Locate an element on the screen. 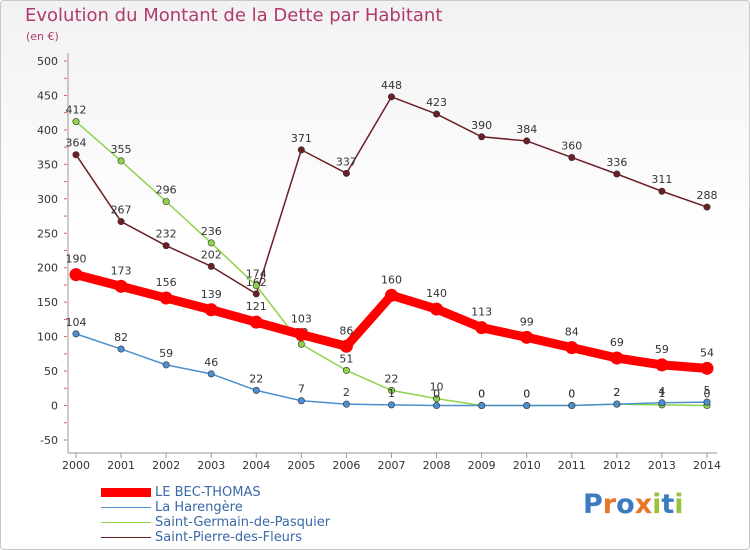  data-label: 121 is located at coordinates (256, 306).